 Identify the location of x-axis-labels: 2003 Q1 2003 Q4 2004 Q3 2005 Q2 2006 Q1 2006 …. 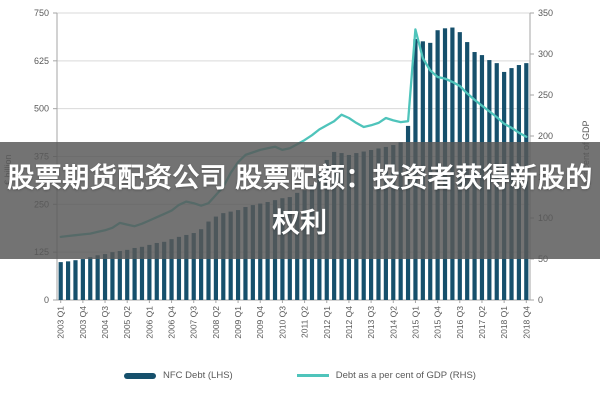
(293, 319).